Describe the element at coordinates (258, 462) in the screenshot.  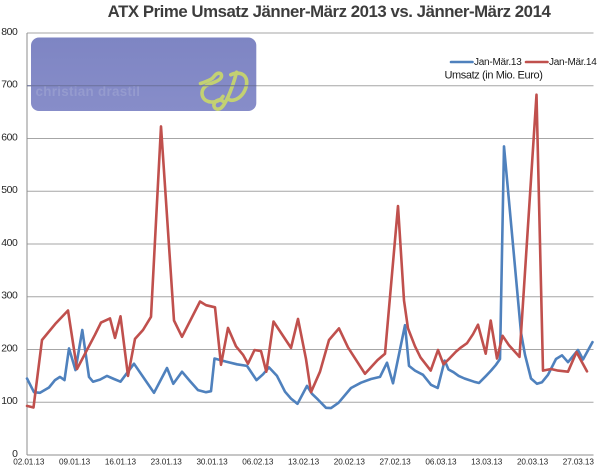
I see `svg-text: 06.02.13` at that location.